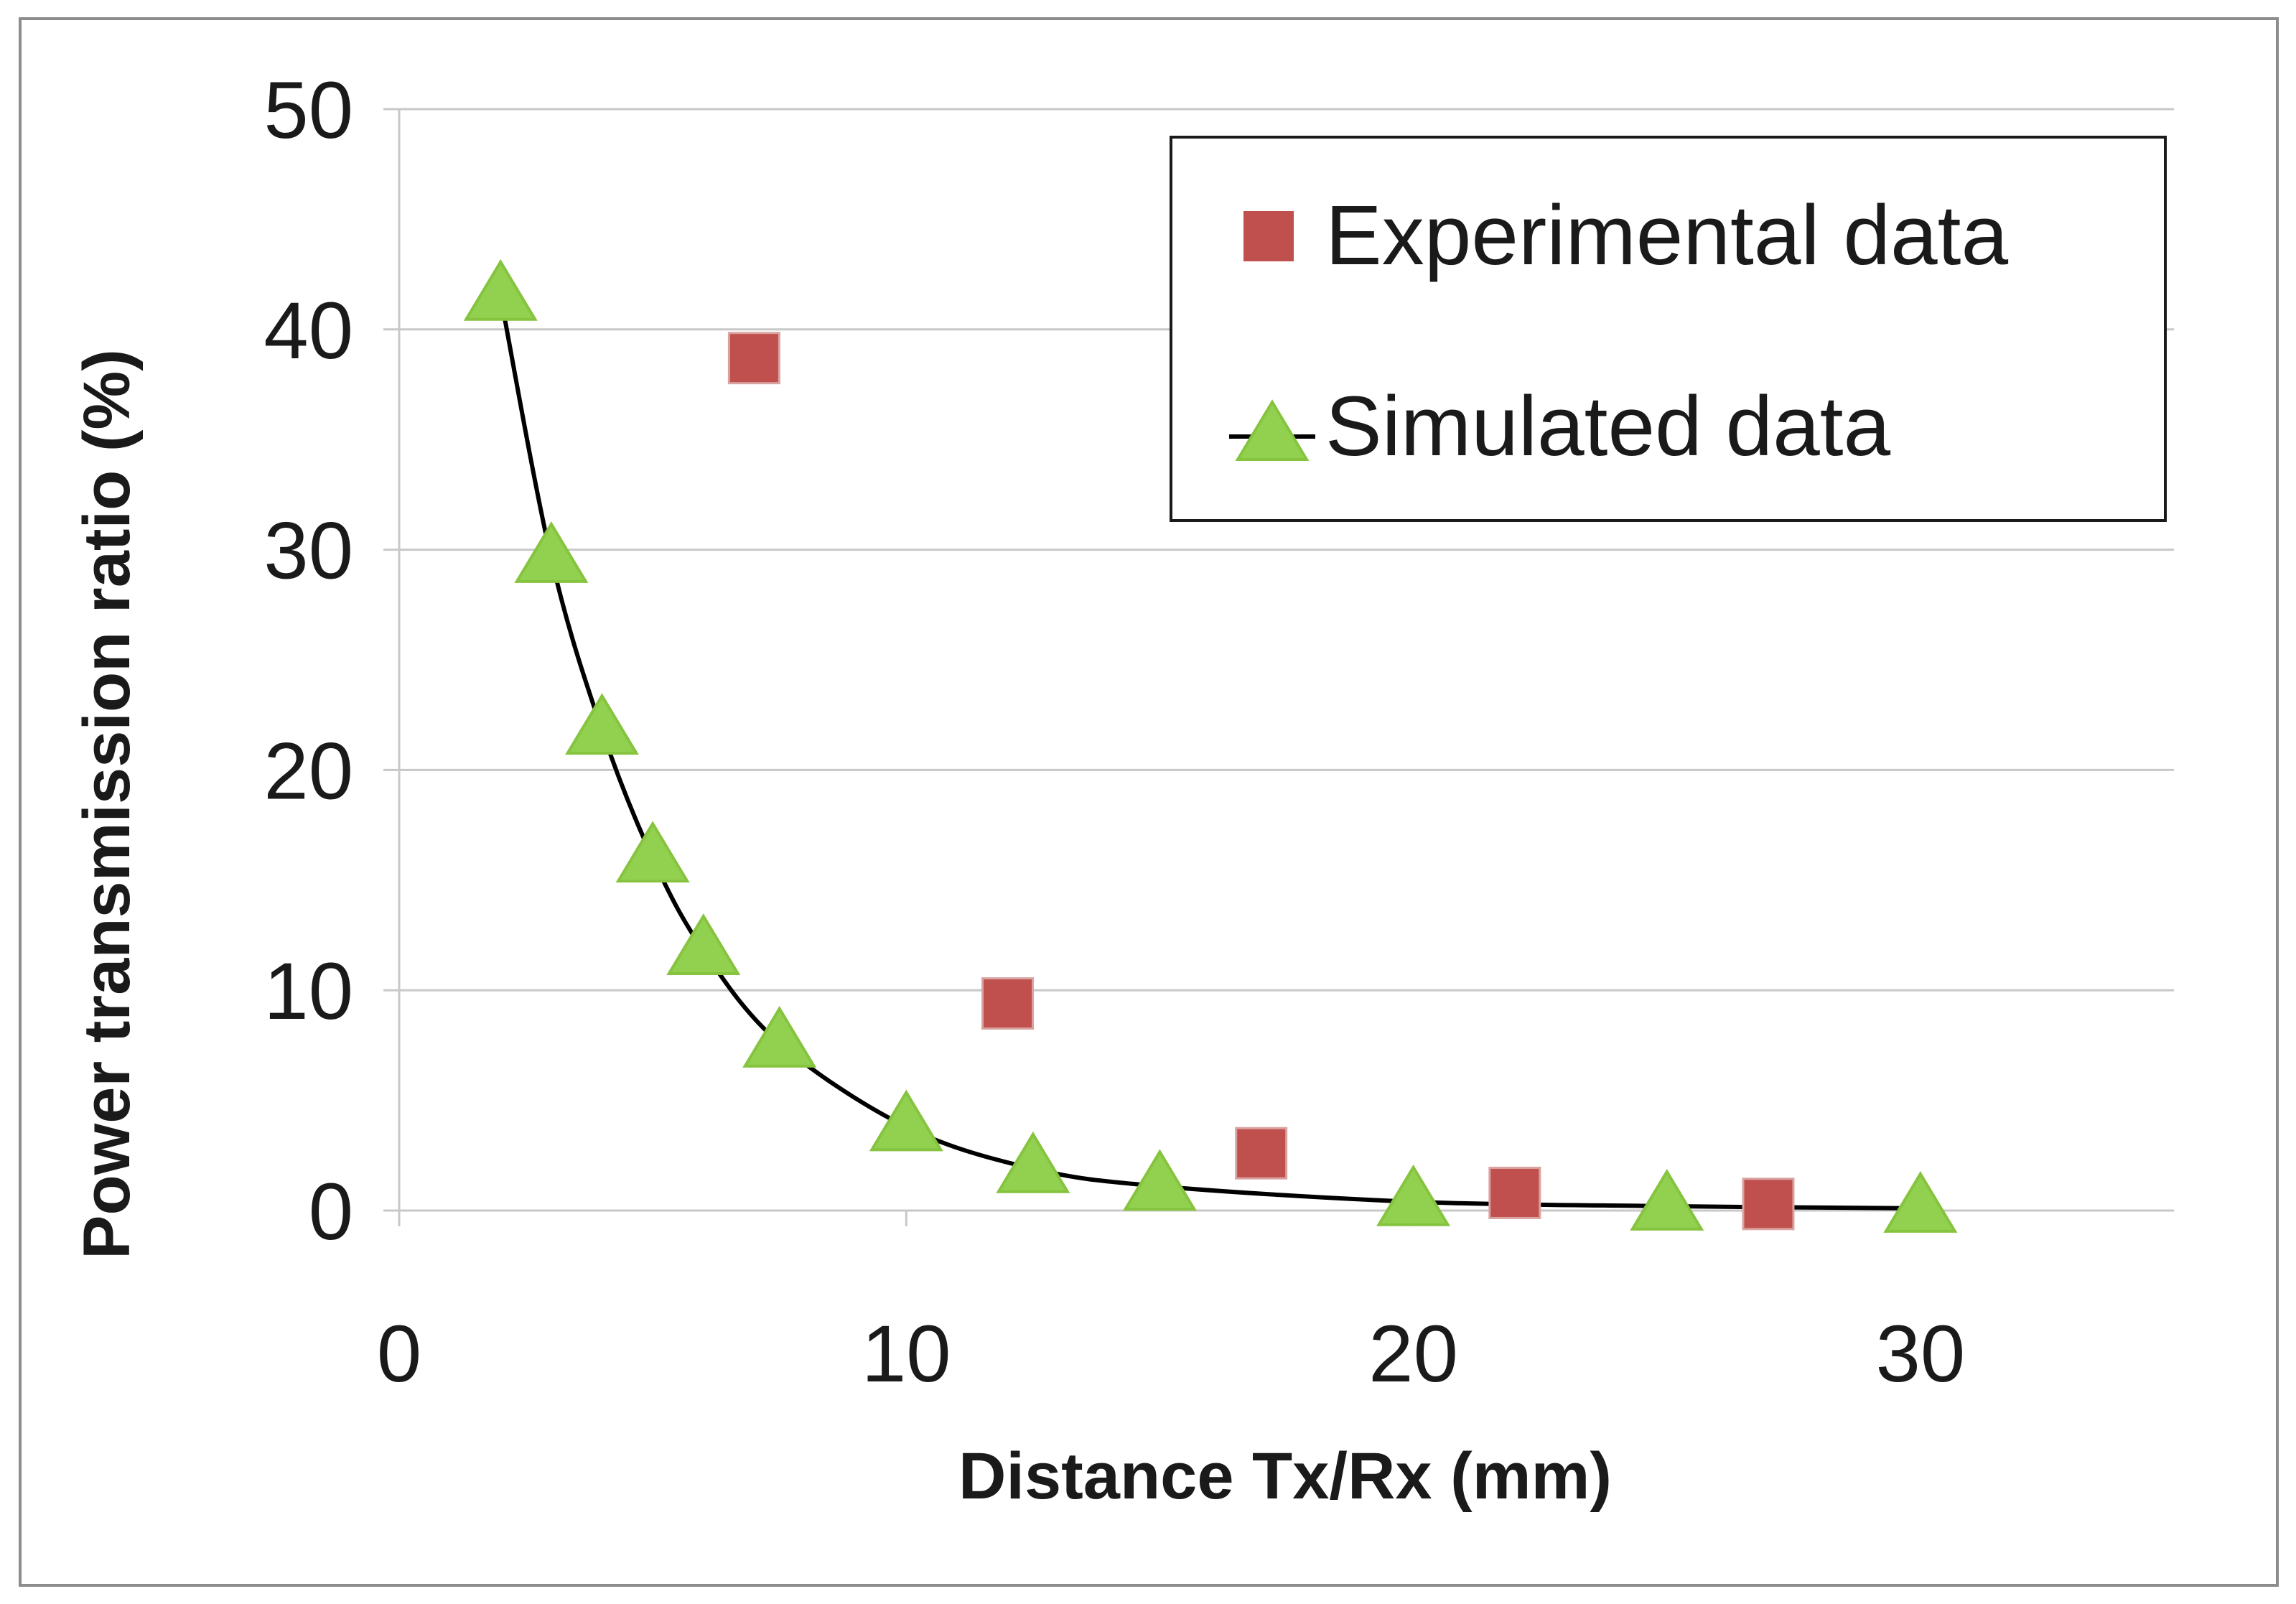 This screenshot has height=1604, width=2296. What do you see at coordinates (906, 1354) in the screenshot?
I see `x-tick-label-10: 10` at bounding box center [906, 1354].